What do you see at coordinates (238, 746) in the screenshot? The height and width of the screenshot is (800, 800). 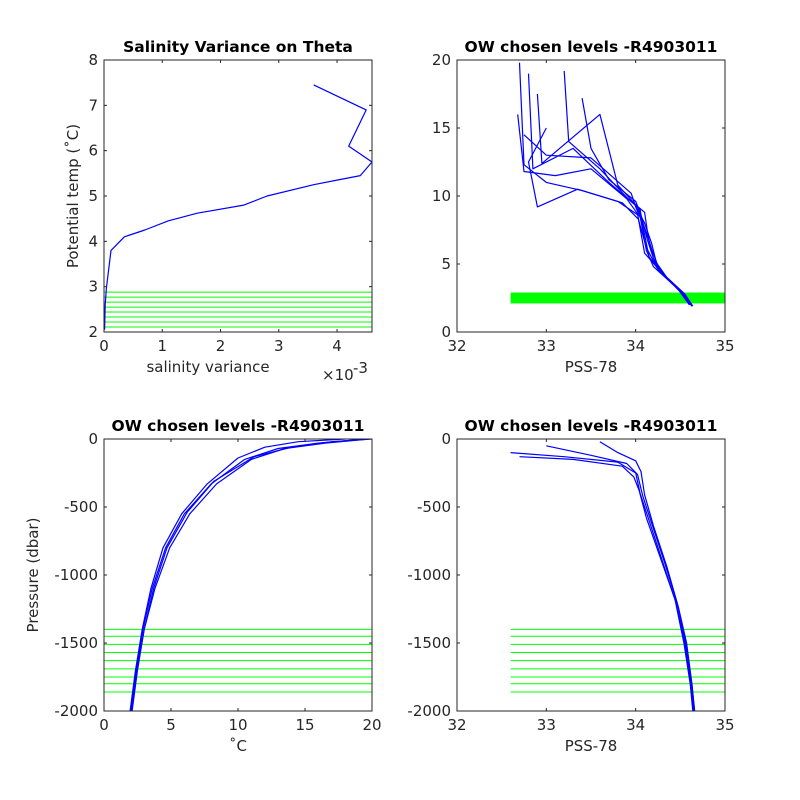 I see `x-axis-label: ˚C` at bounding box center [238, 746].